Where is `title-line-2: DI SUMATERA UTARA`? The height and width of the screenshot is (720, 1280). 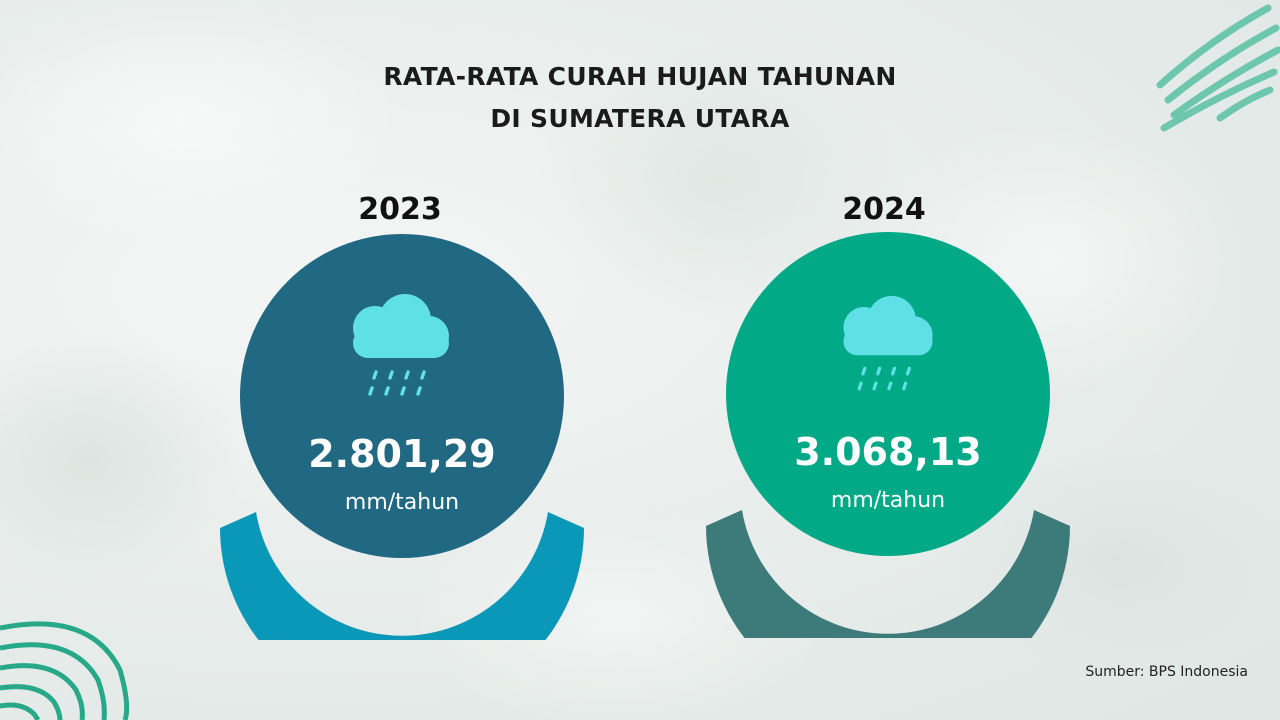 title-line-2: DI SUMATERA UTARA is located at coordinates (640, 118).